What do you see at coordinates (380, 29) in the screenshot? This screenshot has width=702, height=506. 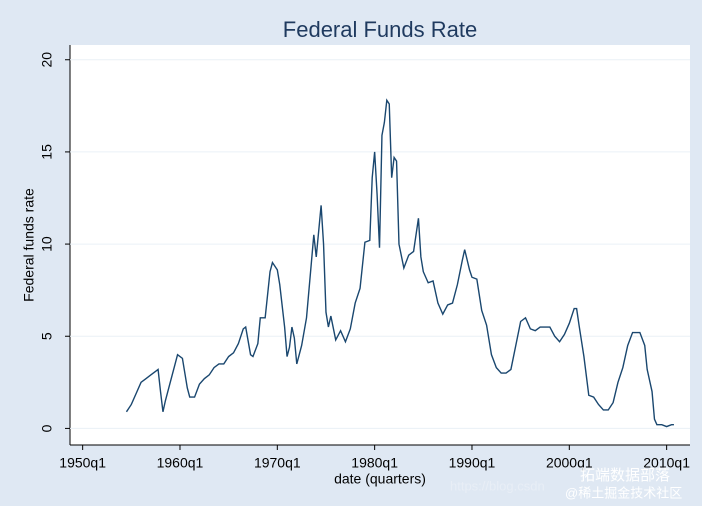 I see `chart-title: Federal Funds Rate` at bounding box center [380, 29].